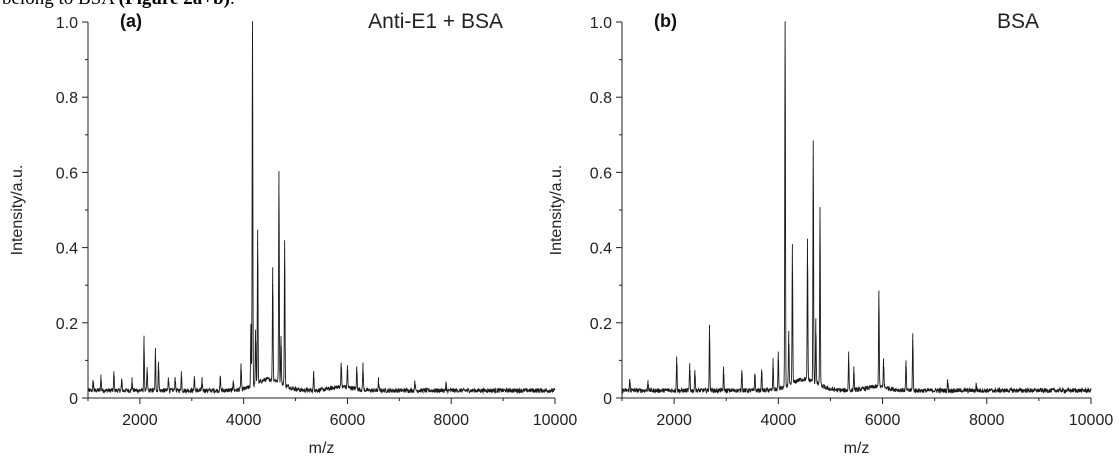 This screenshot has height=459, width=1119. I want to click on panel-label: (a), so click(131, 21).